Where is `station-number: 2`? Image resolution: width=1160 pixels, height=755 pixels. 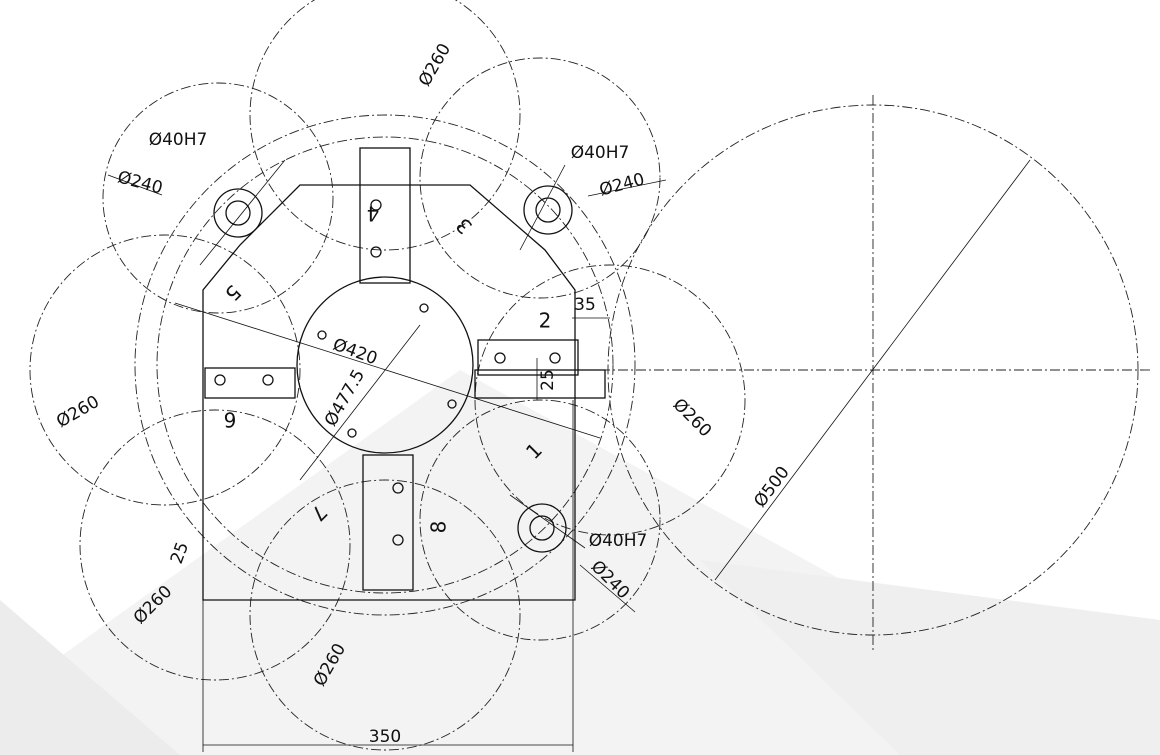
station-number: 2 is located at coordinates (545, 321).